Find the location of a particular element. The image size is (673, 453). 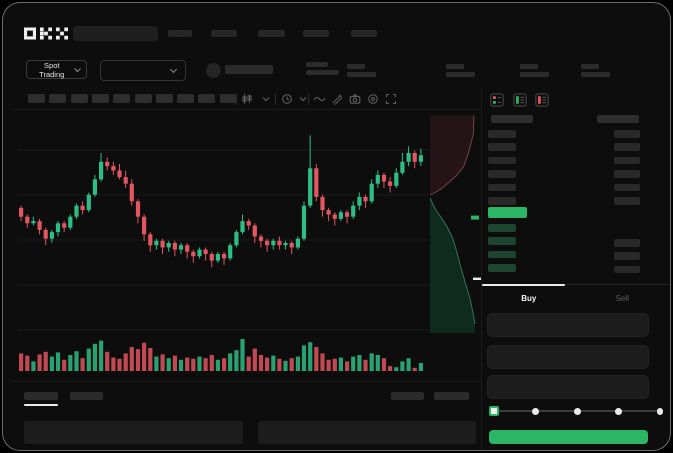

orderbook-view-all-icon is located at coordinates (497, 100).